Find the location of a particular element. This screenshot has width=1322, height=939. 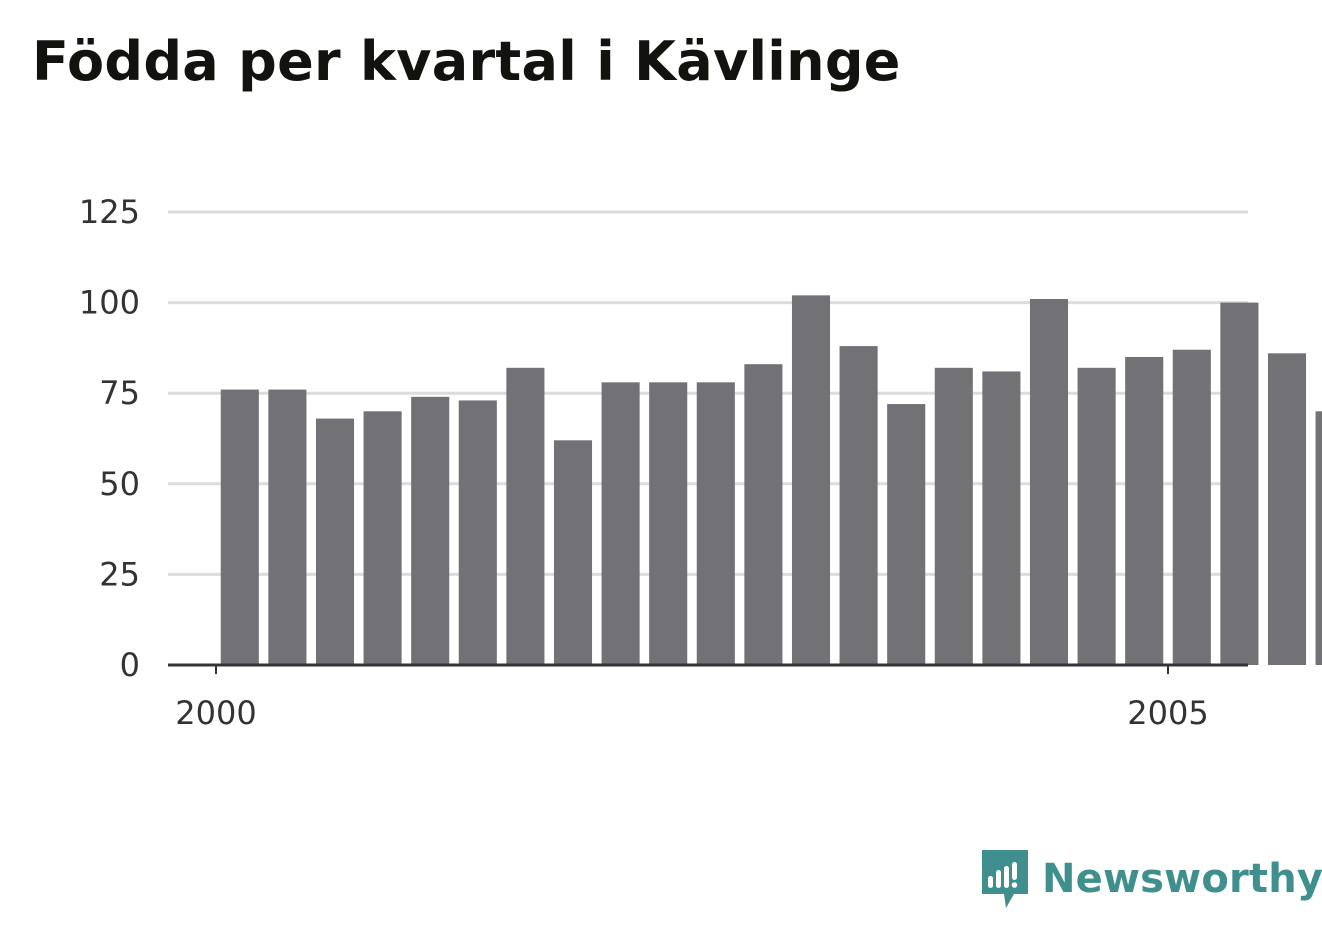

newsworthy-logo: Newsworthy is located at coordinates (1151, 879).